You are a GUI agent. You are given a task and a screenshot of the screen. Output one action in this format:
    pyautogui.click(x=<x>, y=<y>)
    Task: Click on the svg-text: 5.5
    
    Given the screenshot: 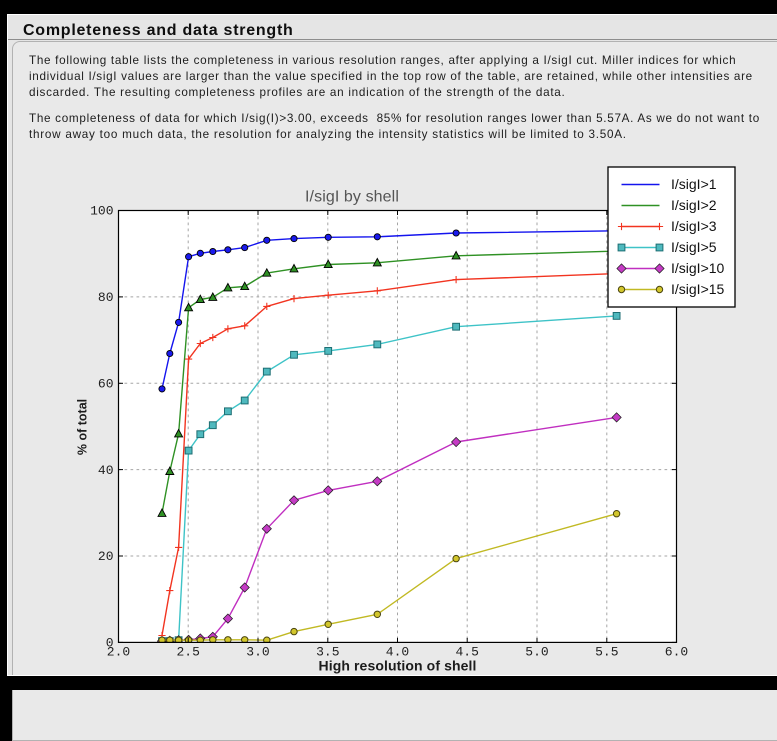 What is the action you would take?
    pyautogui.click(x=606, y=652)
    